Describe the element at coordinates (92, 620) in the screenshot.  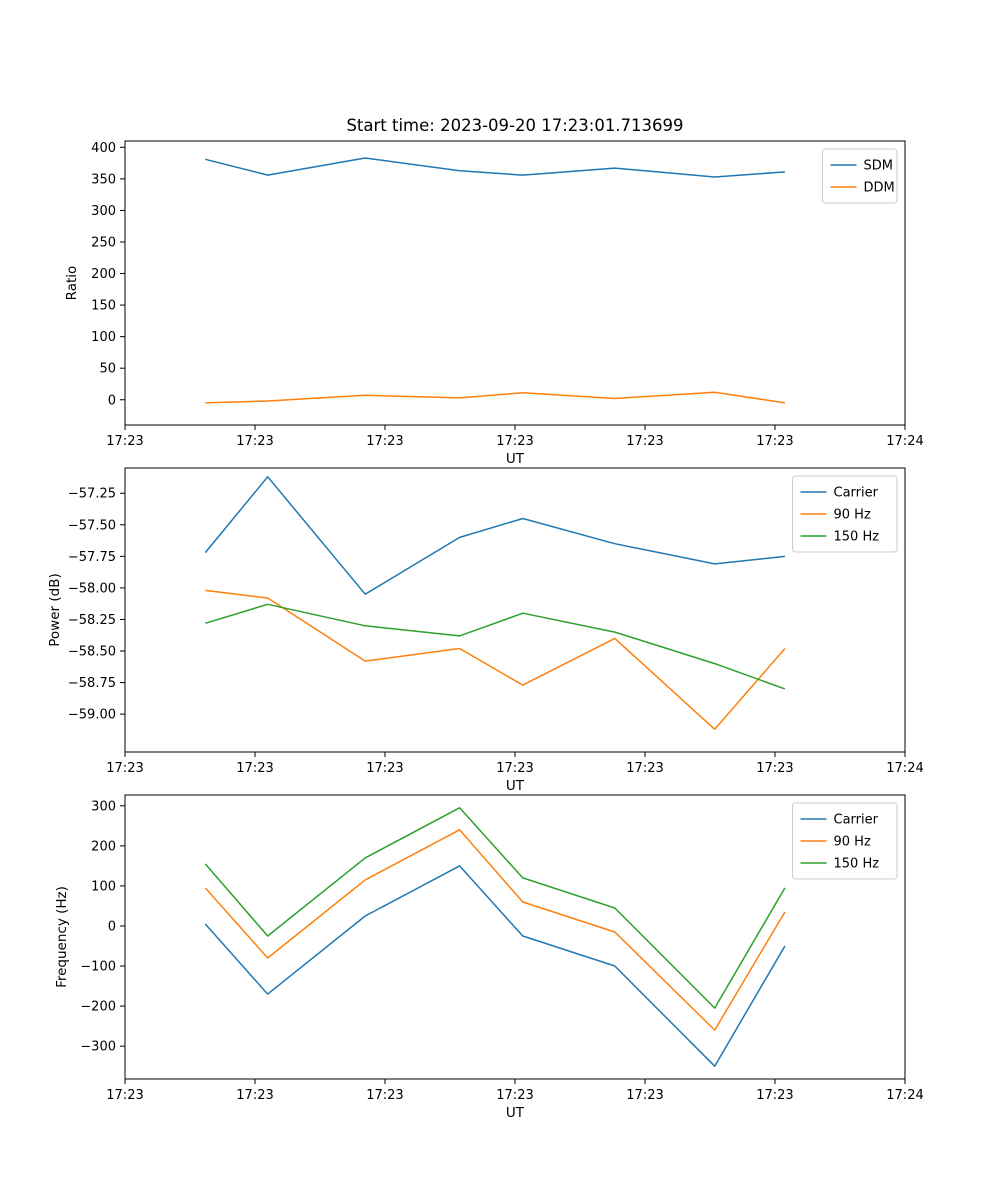
I see `y-tick-label: −58.25` at that location.